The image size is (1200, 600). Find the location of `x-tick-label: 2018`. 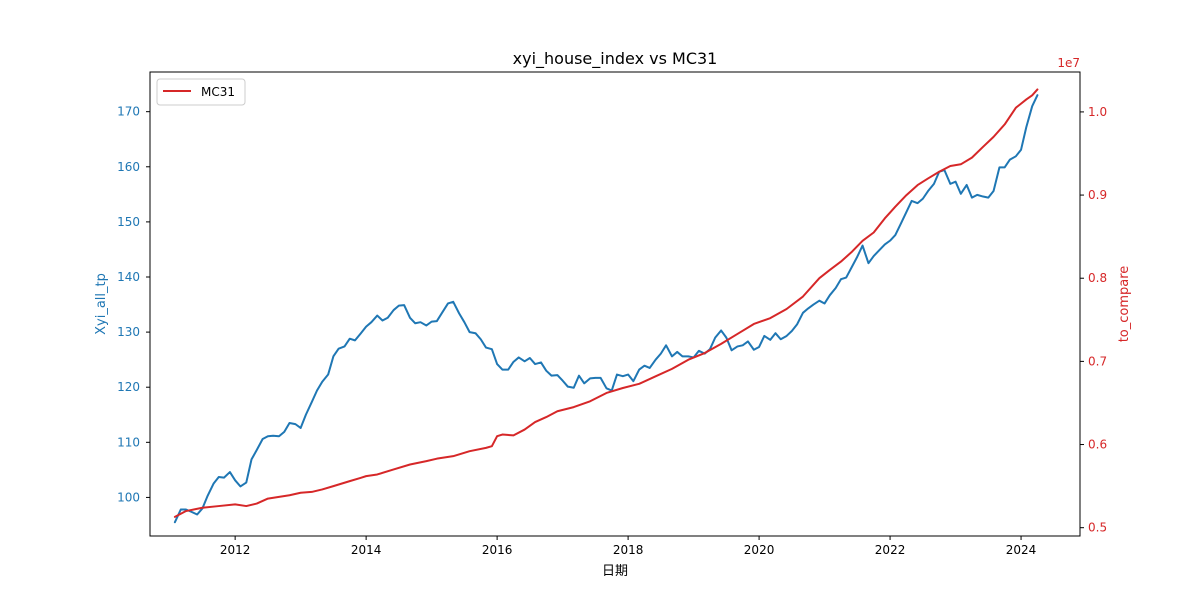

x-tick-label: 2018 is located at coordinates (628, 550).